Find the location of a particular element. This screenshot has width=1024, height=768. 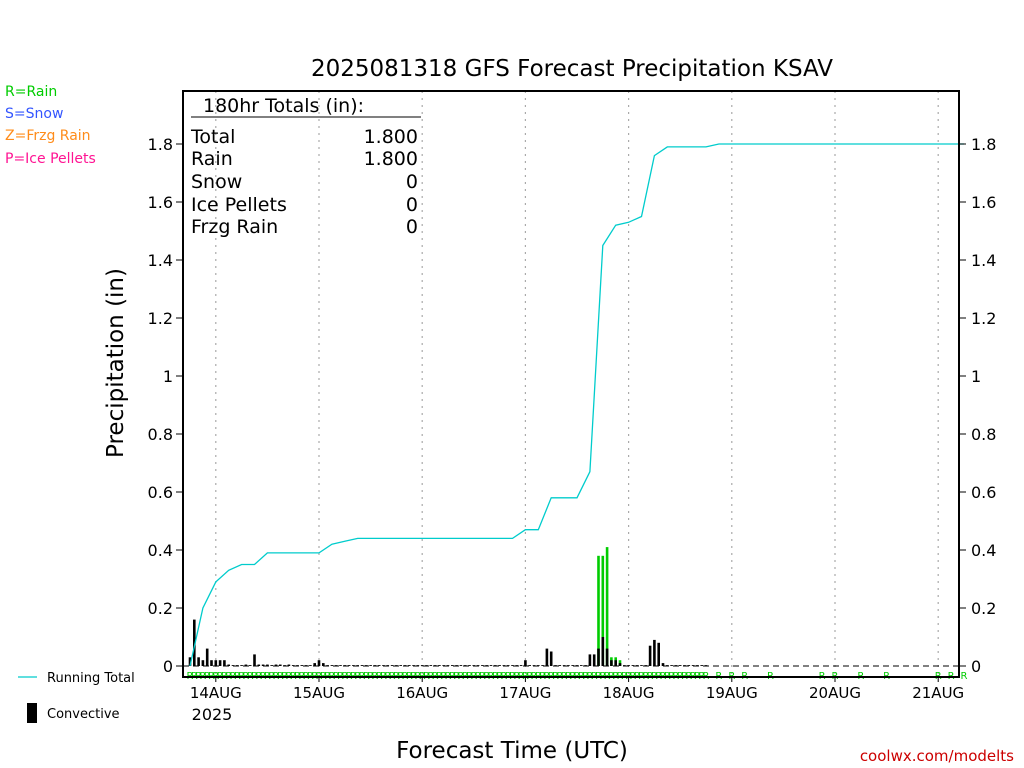

totals-frzg-rain-value: 0 is located at coordinates (412, 227).